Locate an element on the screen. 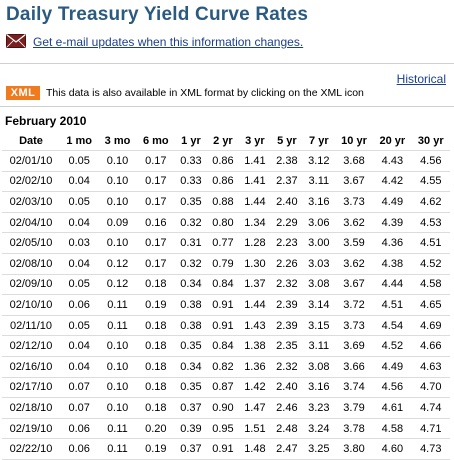 The image size is (454, 460). yield-cell: 2.38 is located at coordinates (287, 160).